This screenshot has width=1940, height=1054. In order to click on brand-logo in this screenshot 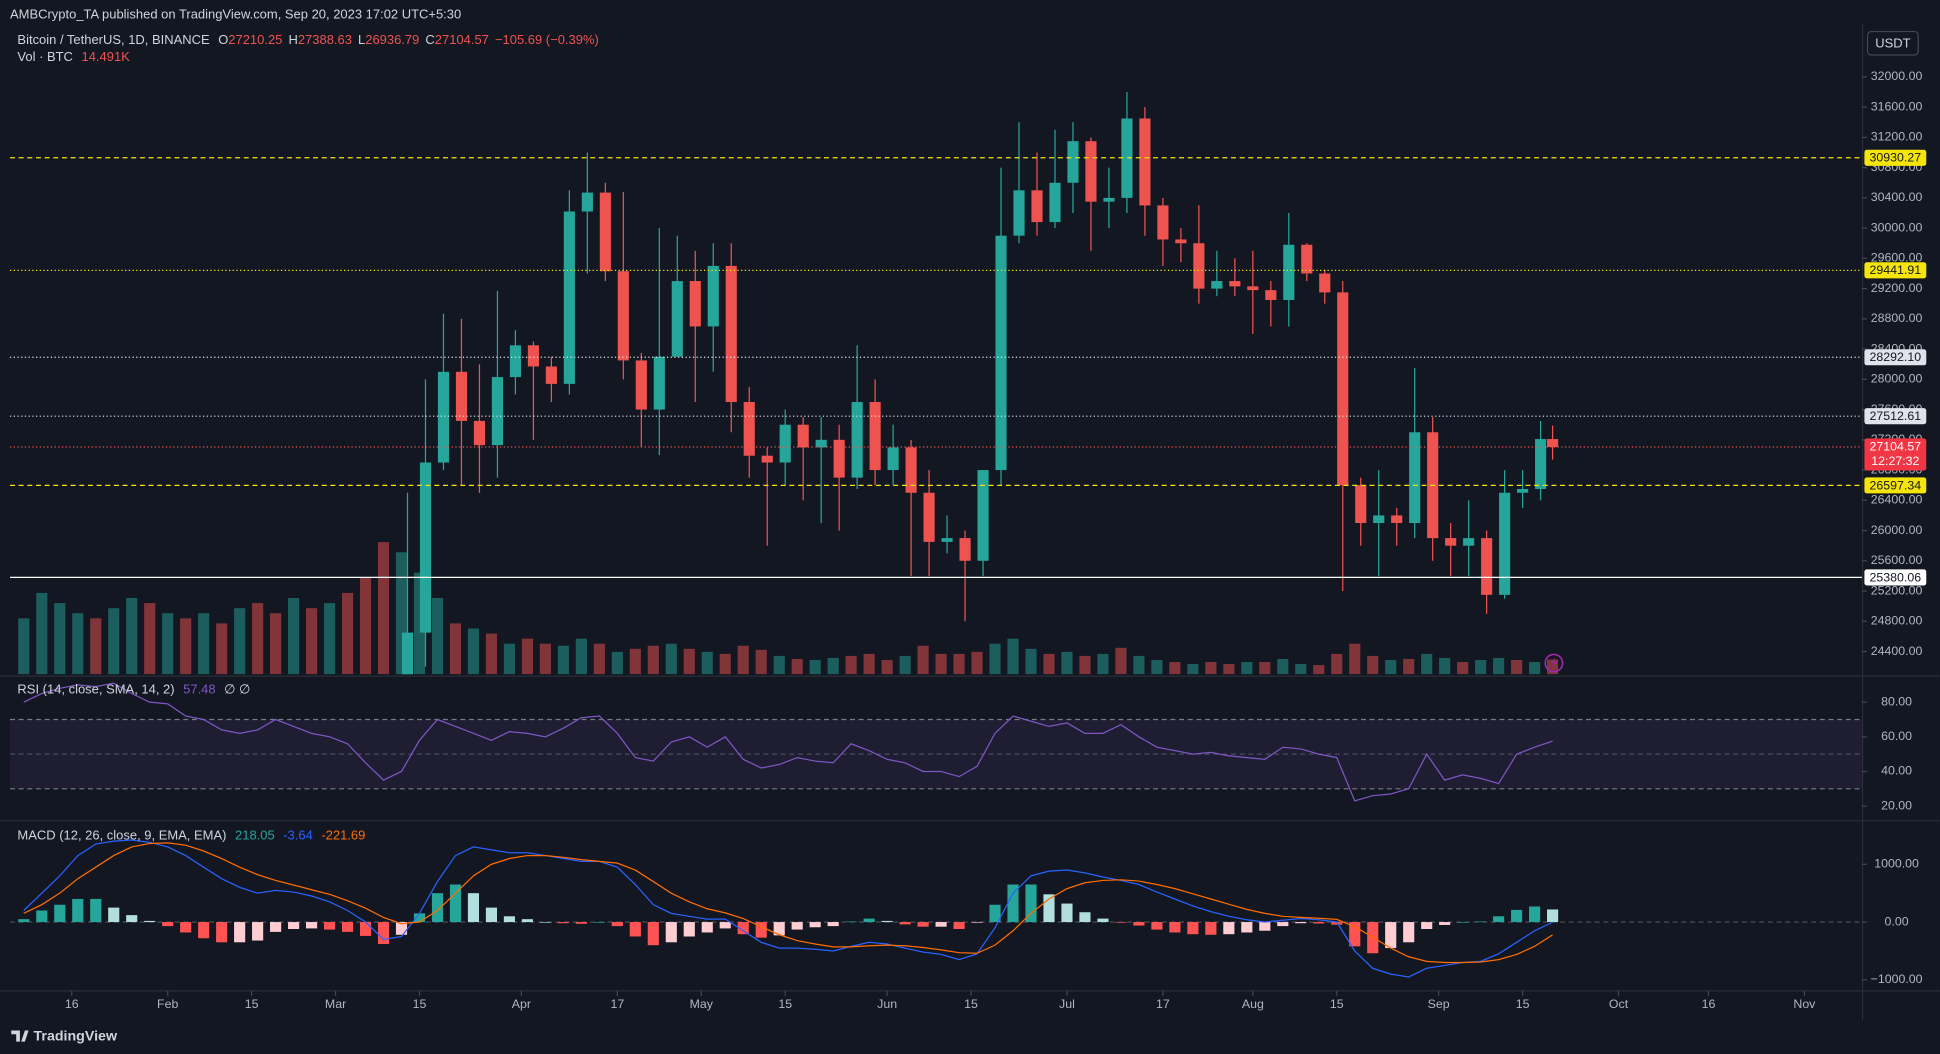, I will do `click(20, 1036)`.